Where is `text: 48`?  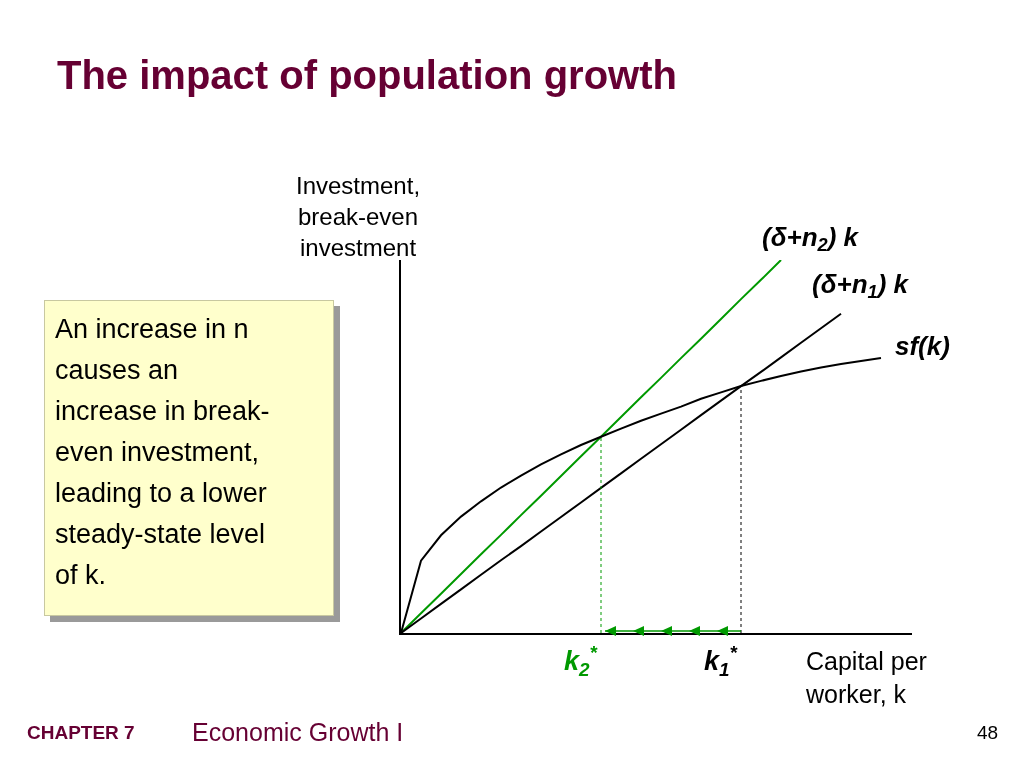
text: 48 is located at coordinates (988, 732).